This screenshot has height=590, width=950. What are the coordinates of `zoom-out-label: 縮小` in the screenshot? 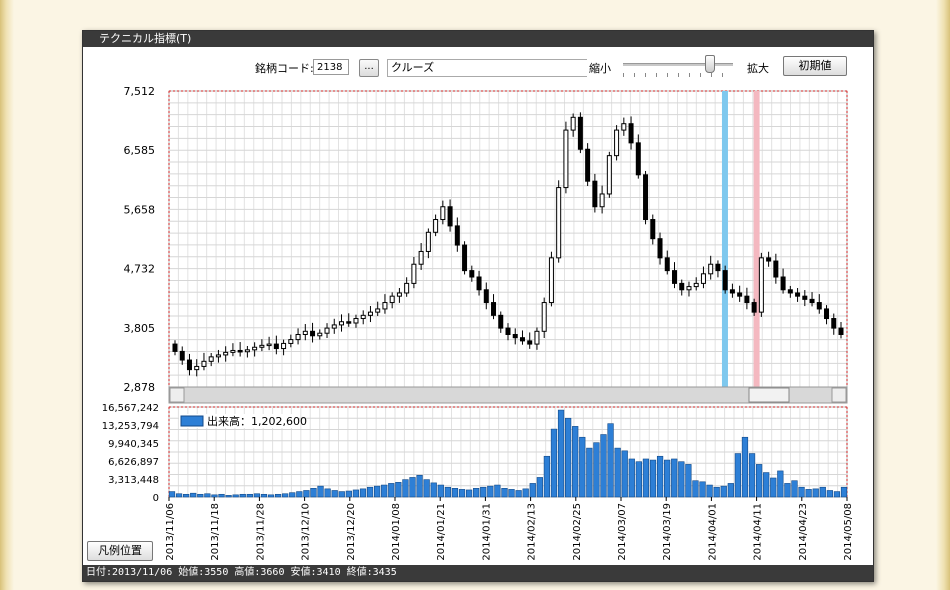 It's located at (600, 68).